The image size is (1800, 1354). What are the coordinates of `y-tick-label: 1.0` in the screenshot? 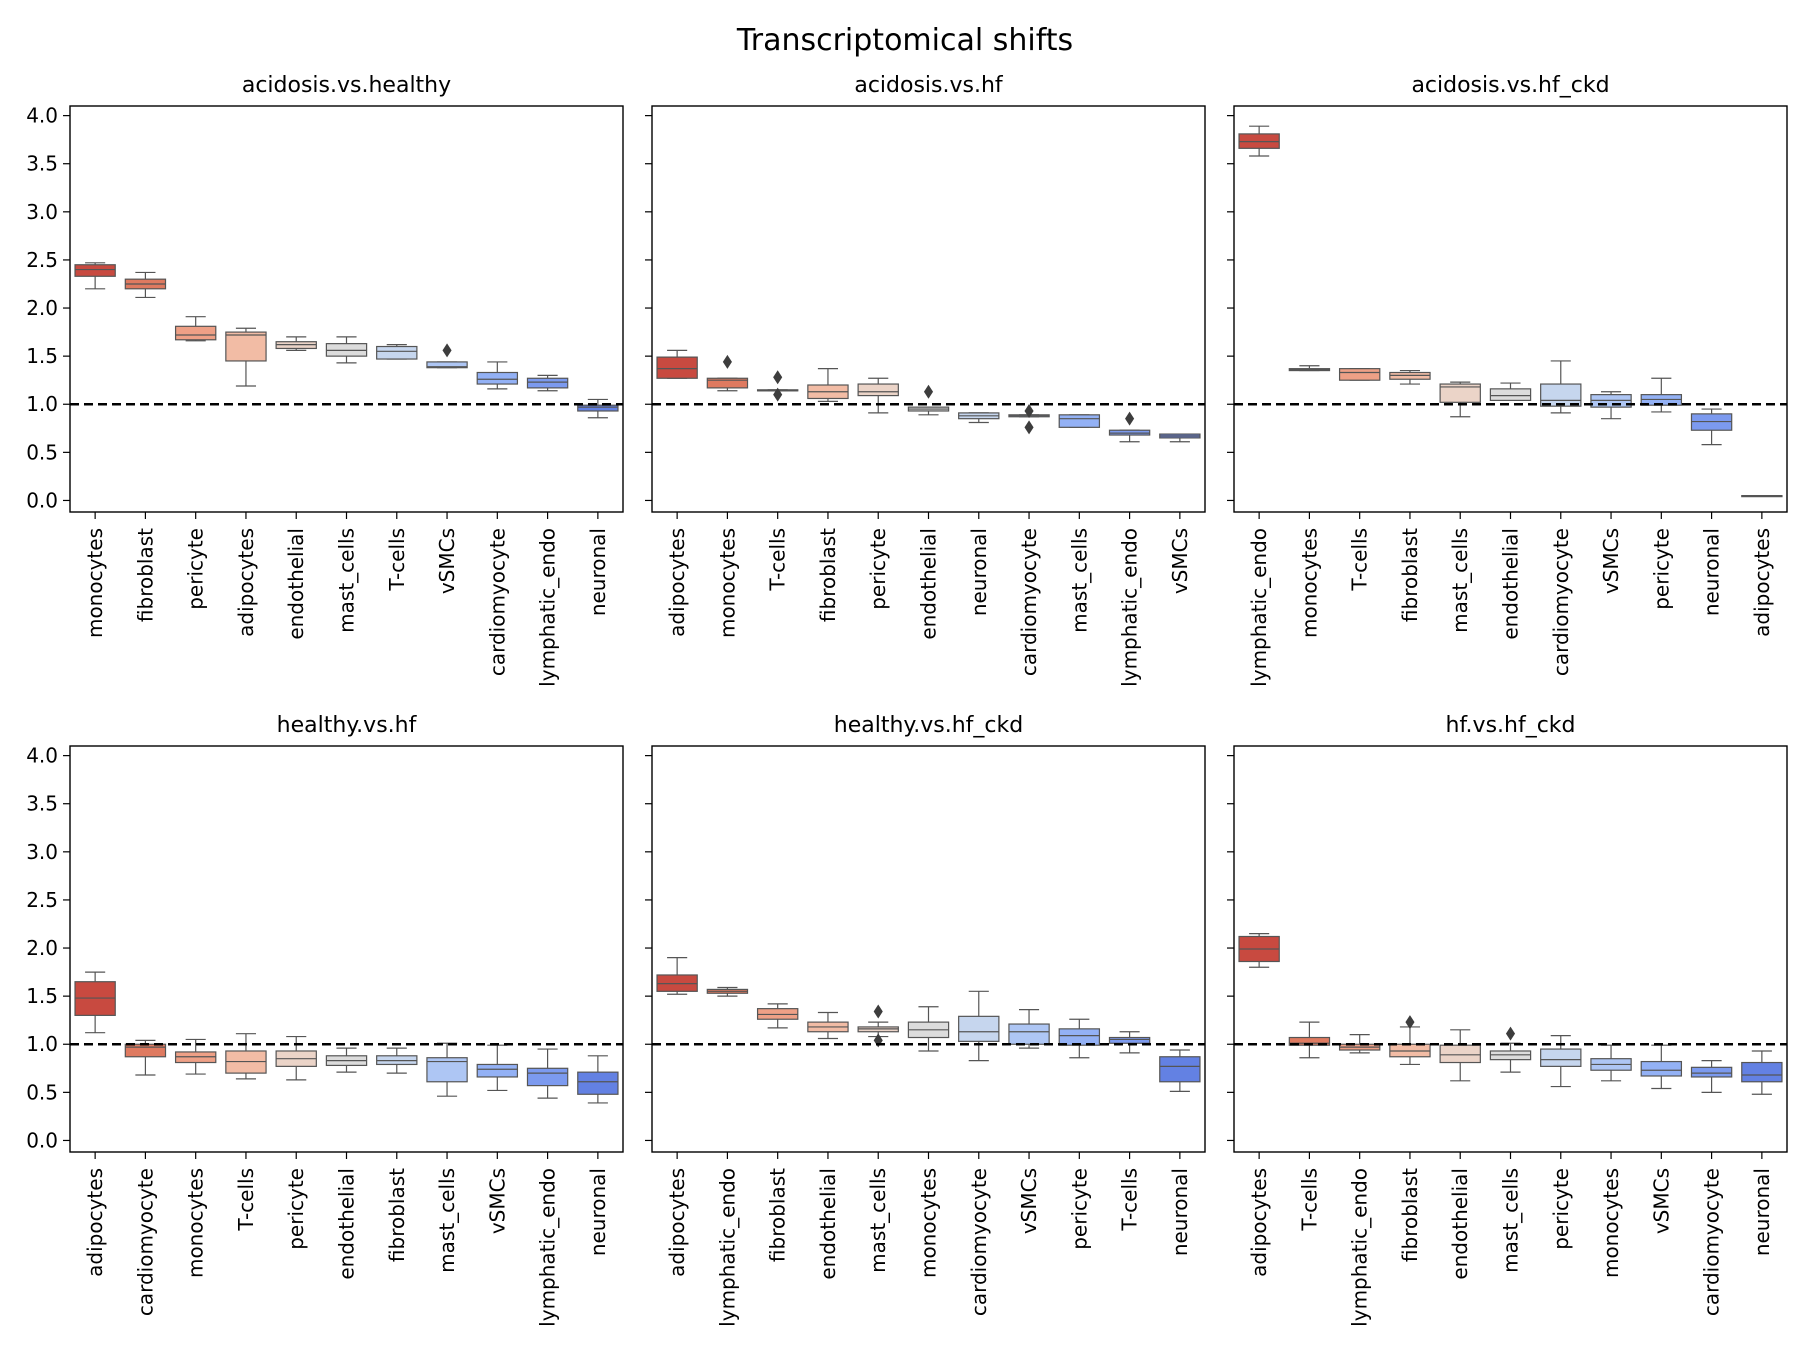 It's located at (42, 1044).